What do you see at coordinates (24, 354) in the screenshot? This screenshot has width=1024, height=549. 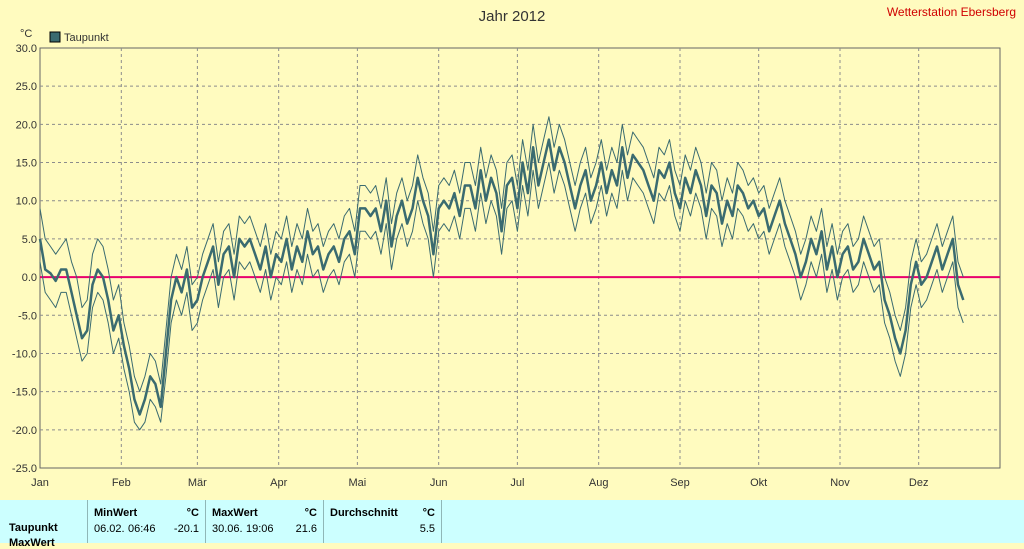 I see `y-tick-label: -10.0` at bounding box center [24, 354].